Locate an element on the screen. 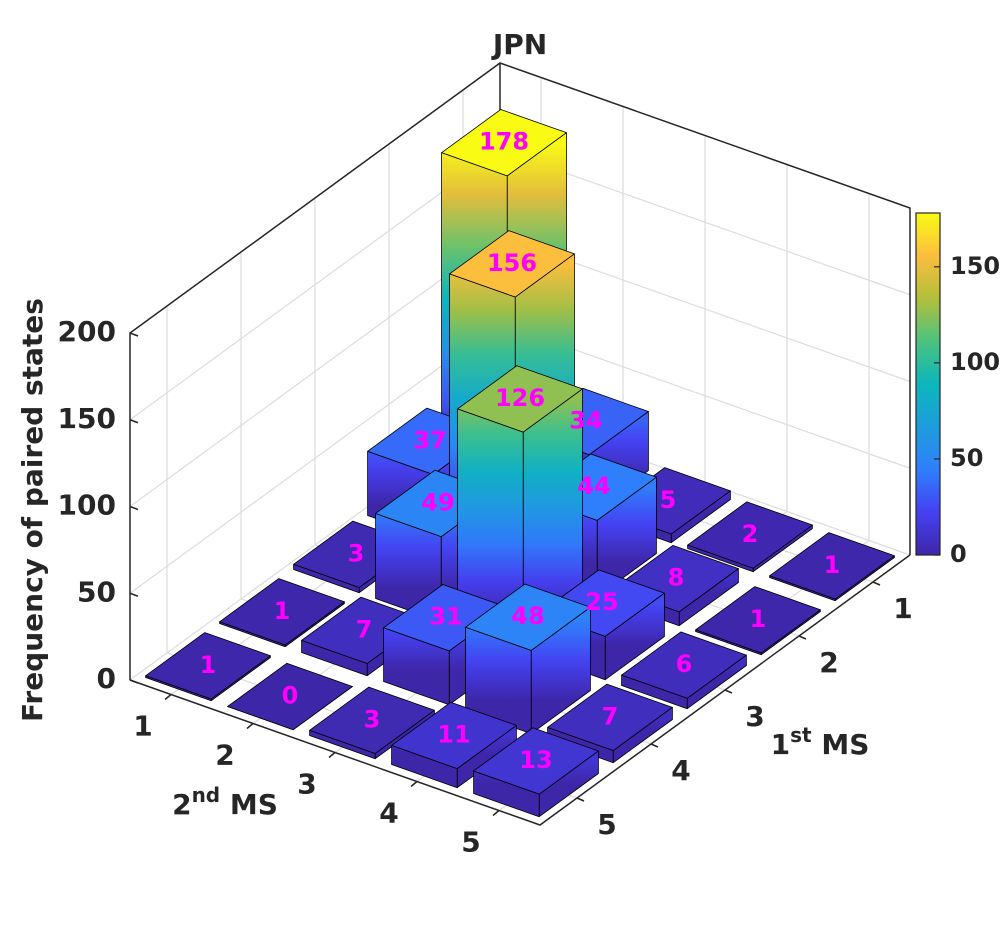  y-tick-label: 5 is located at coordinates (606, 824).